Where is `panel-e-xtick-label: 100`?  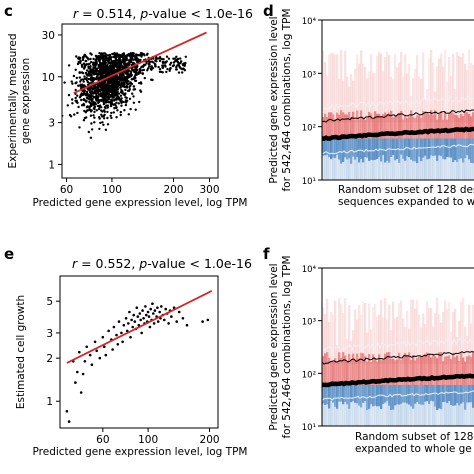
panel-e-xtick-label: 100 is located at coordinates (148, 440).